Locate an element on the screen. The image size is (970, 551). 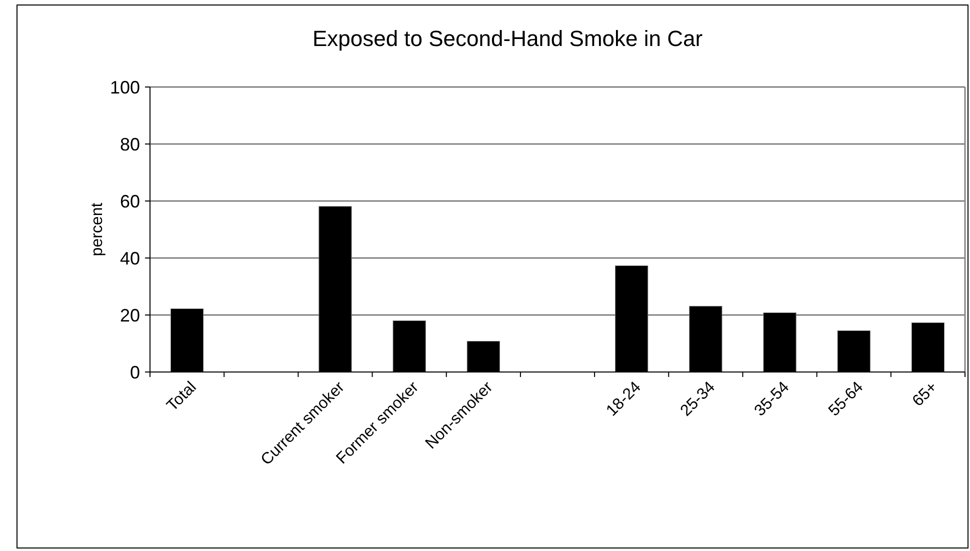
y-tick-label: 0 is located at coordinates (135, 372).